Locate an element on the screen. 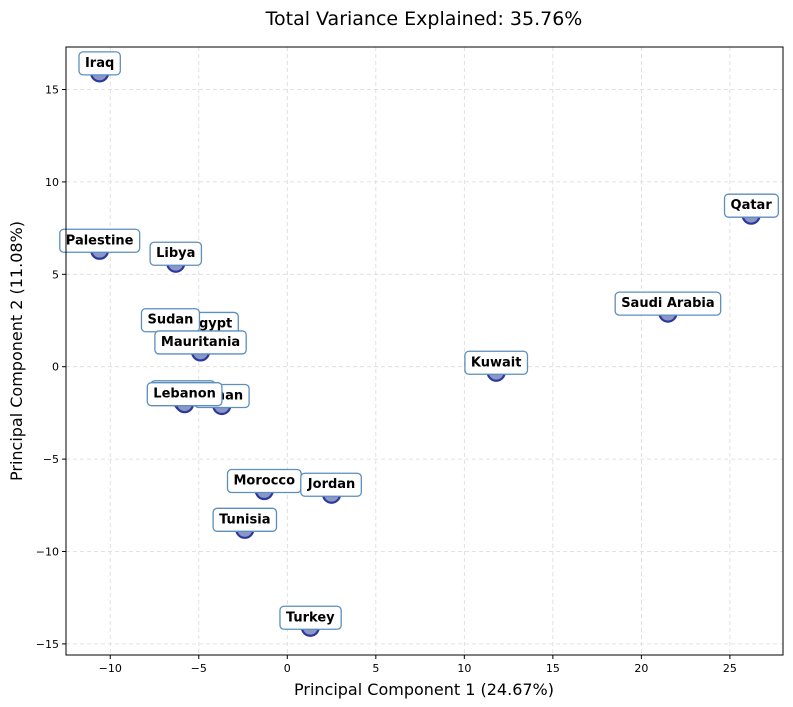 Image resolution: width=793 pixels, height=707 pixels. x-tick-label: 20 is located at coordinates (641, 668).